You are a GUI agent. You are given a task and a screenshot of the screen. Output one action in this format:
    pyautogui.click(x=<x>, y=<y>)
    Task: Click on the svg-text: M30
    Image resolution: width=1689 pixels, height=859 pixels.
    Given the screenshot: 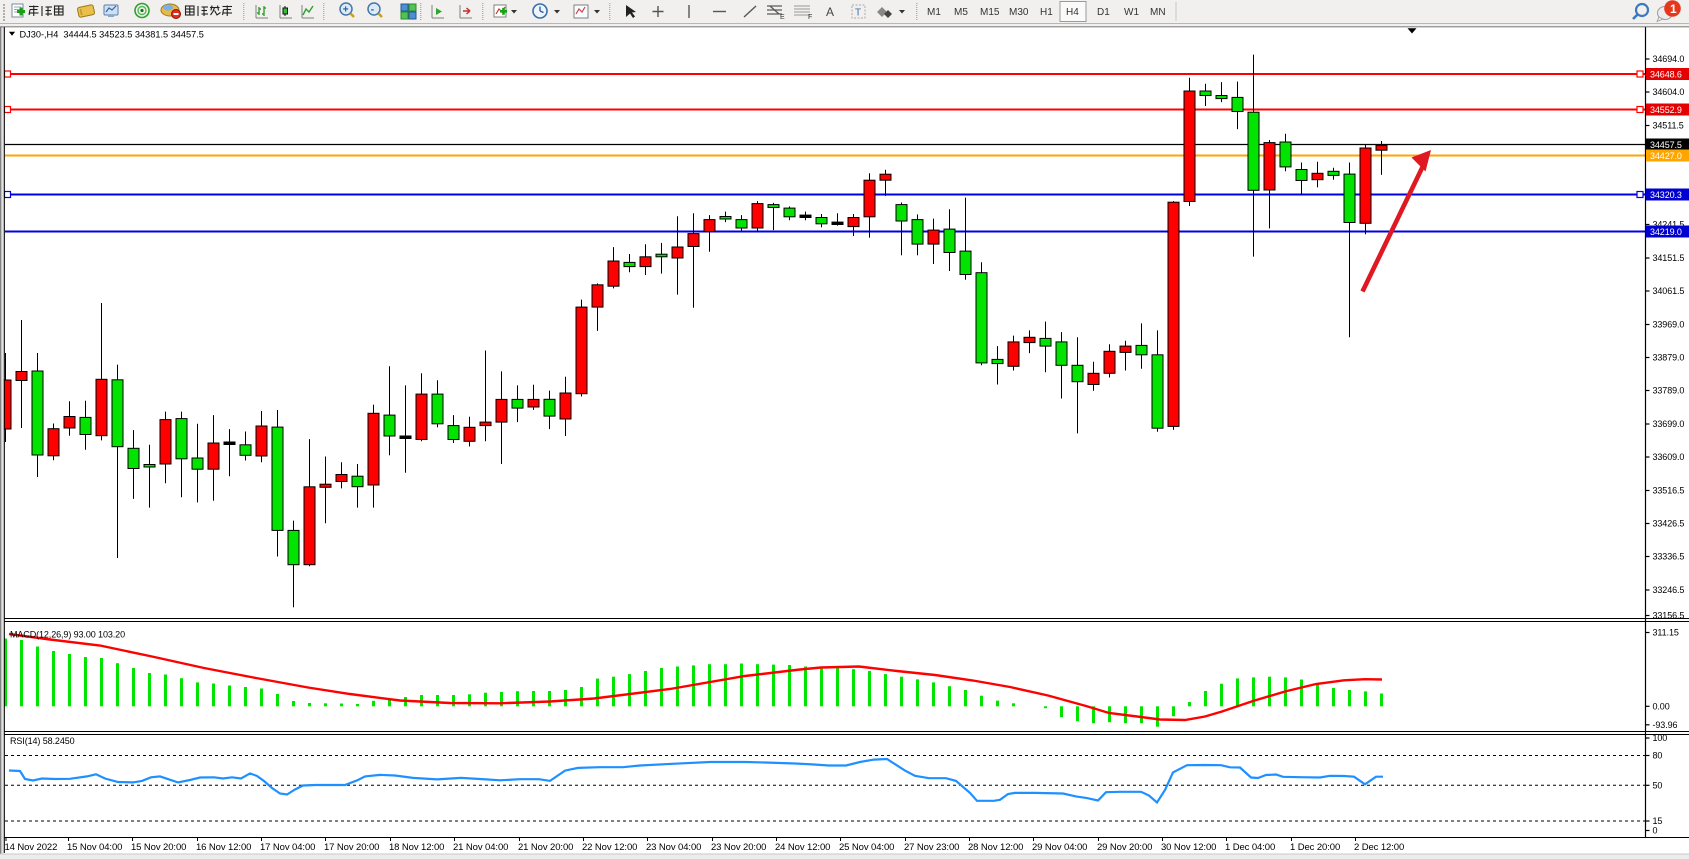 What is the action you would take?
    pyautogui.click(x=1019, y=12)
    